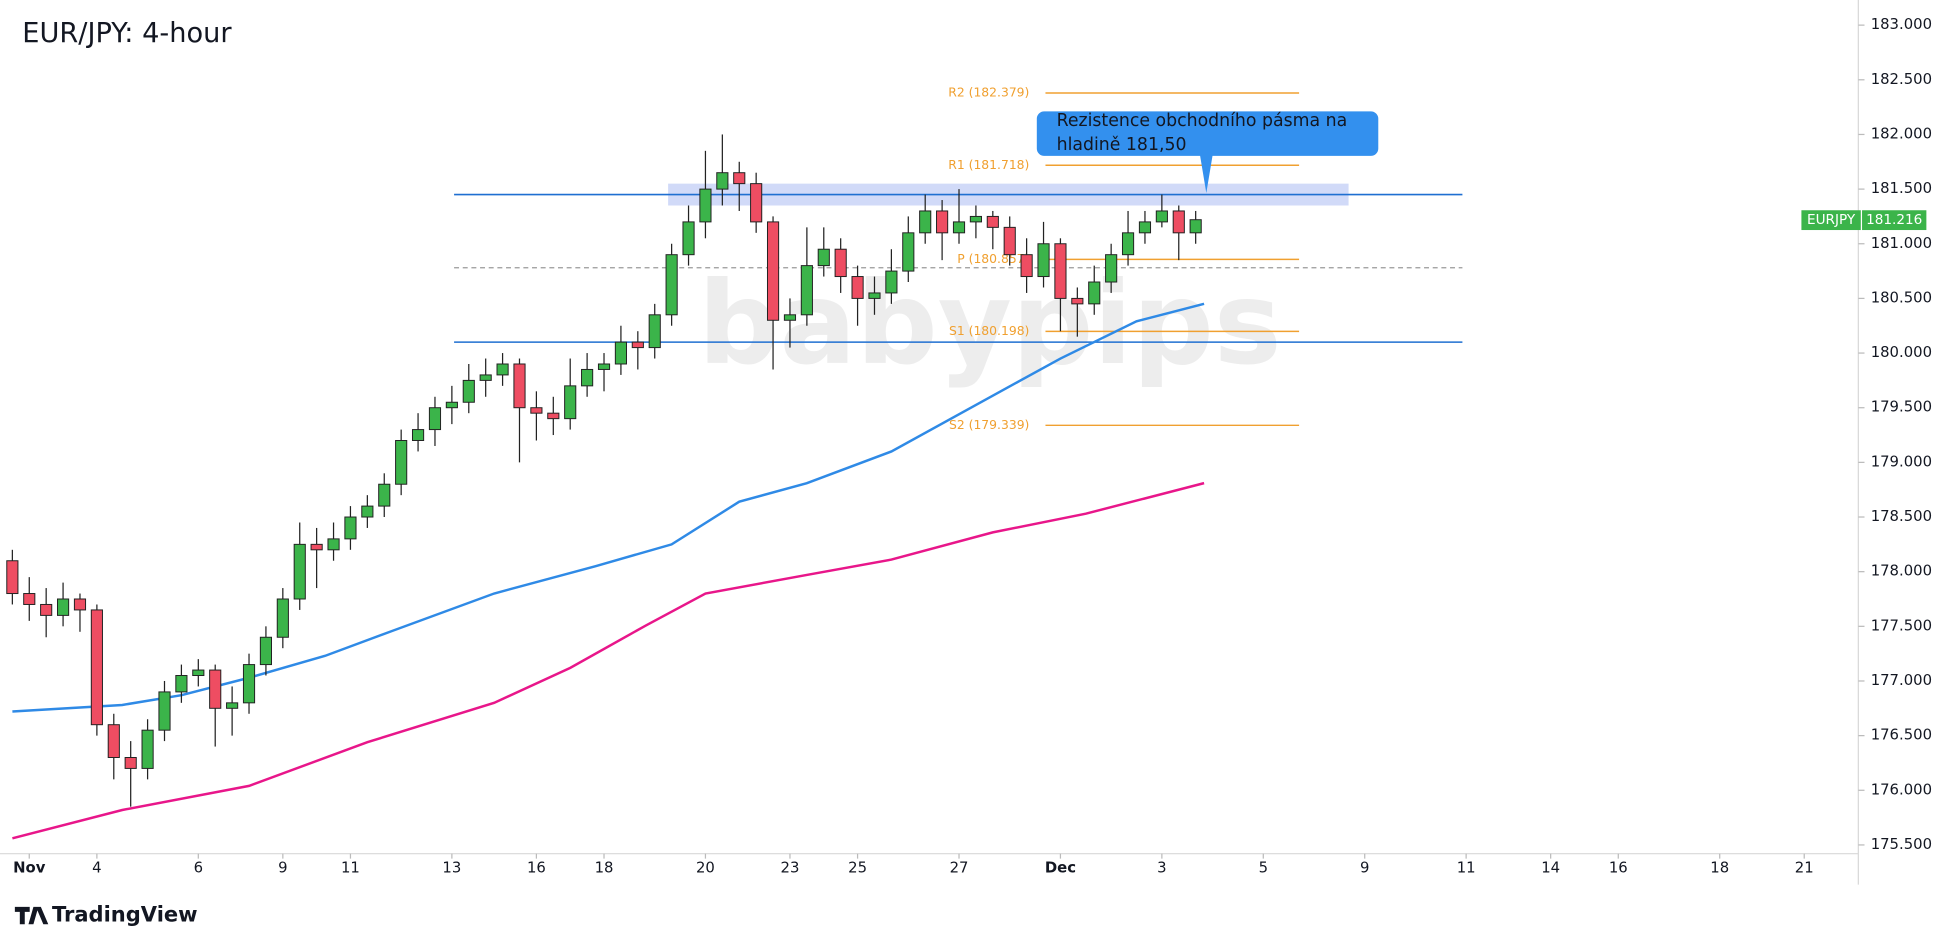  Describe the element at coordinates (790, 868) in the screenshot. I see `x-tick-label: 23` at that location.